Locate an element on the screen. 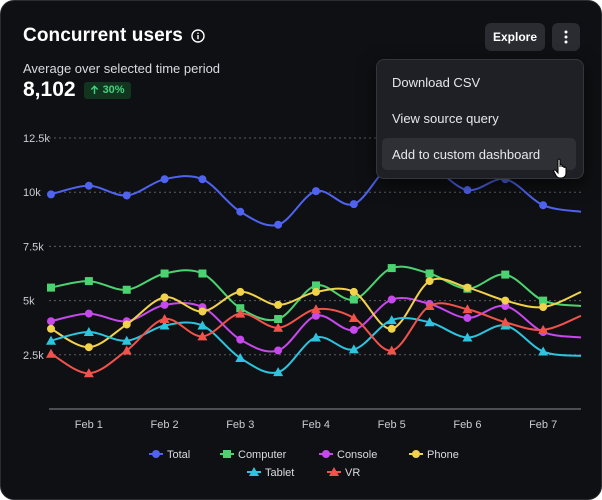  legend-item-vr: VR is located at coordinates (343, 473).